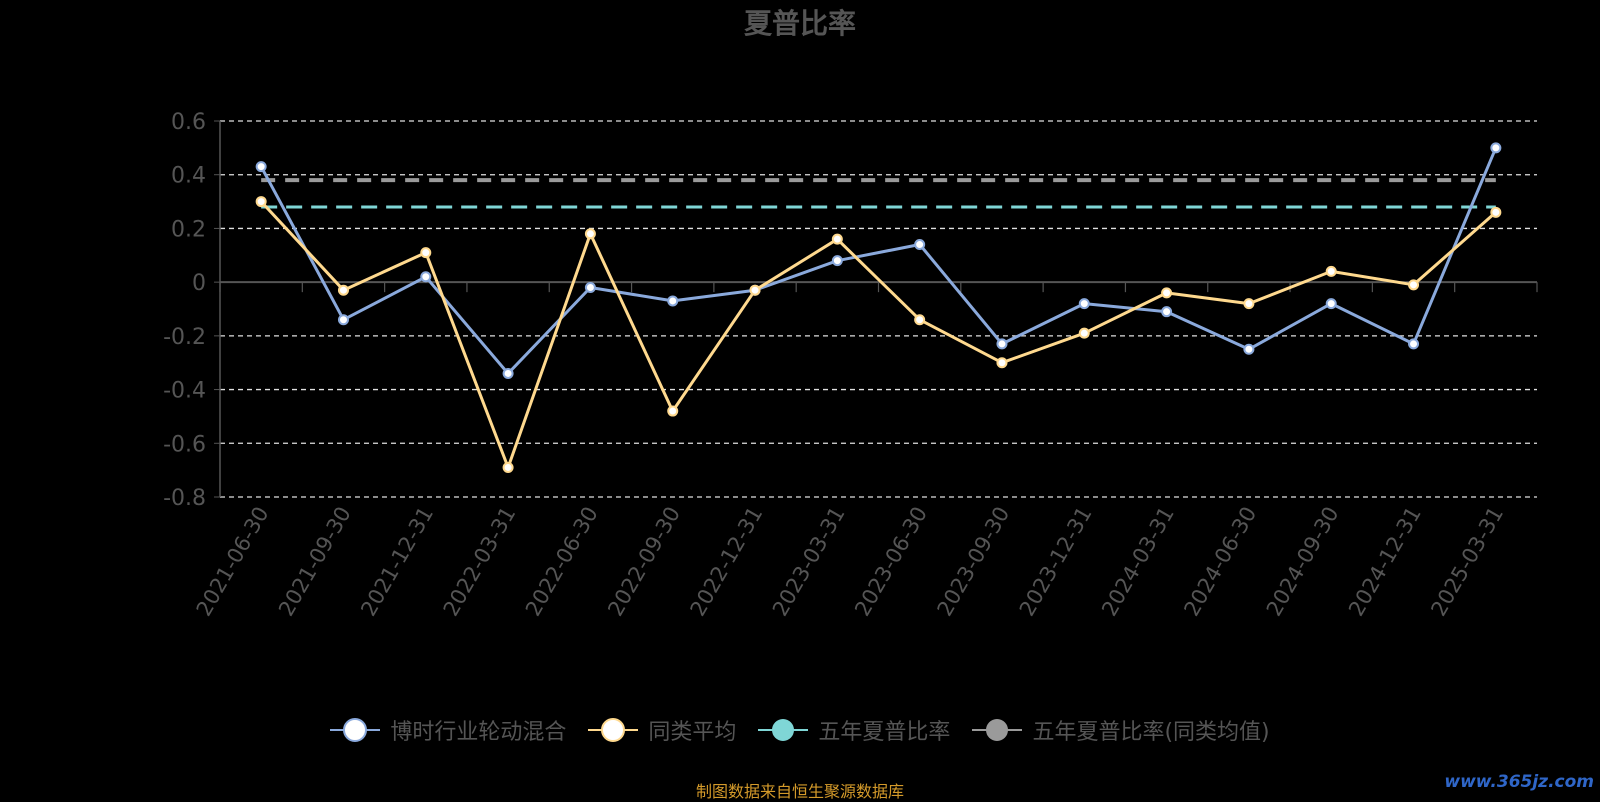  I want to click on watermark-logo: www.365jz.com, so click(1519, 782).